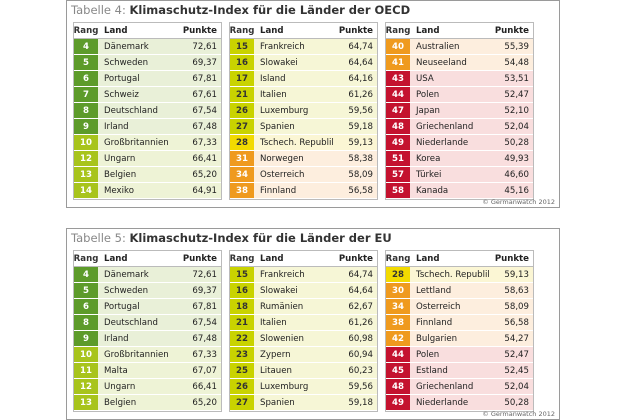 This screenshot has height=420, width=620. I want to click on credit: © Germanwatch 2012, so click(518, 202).